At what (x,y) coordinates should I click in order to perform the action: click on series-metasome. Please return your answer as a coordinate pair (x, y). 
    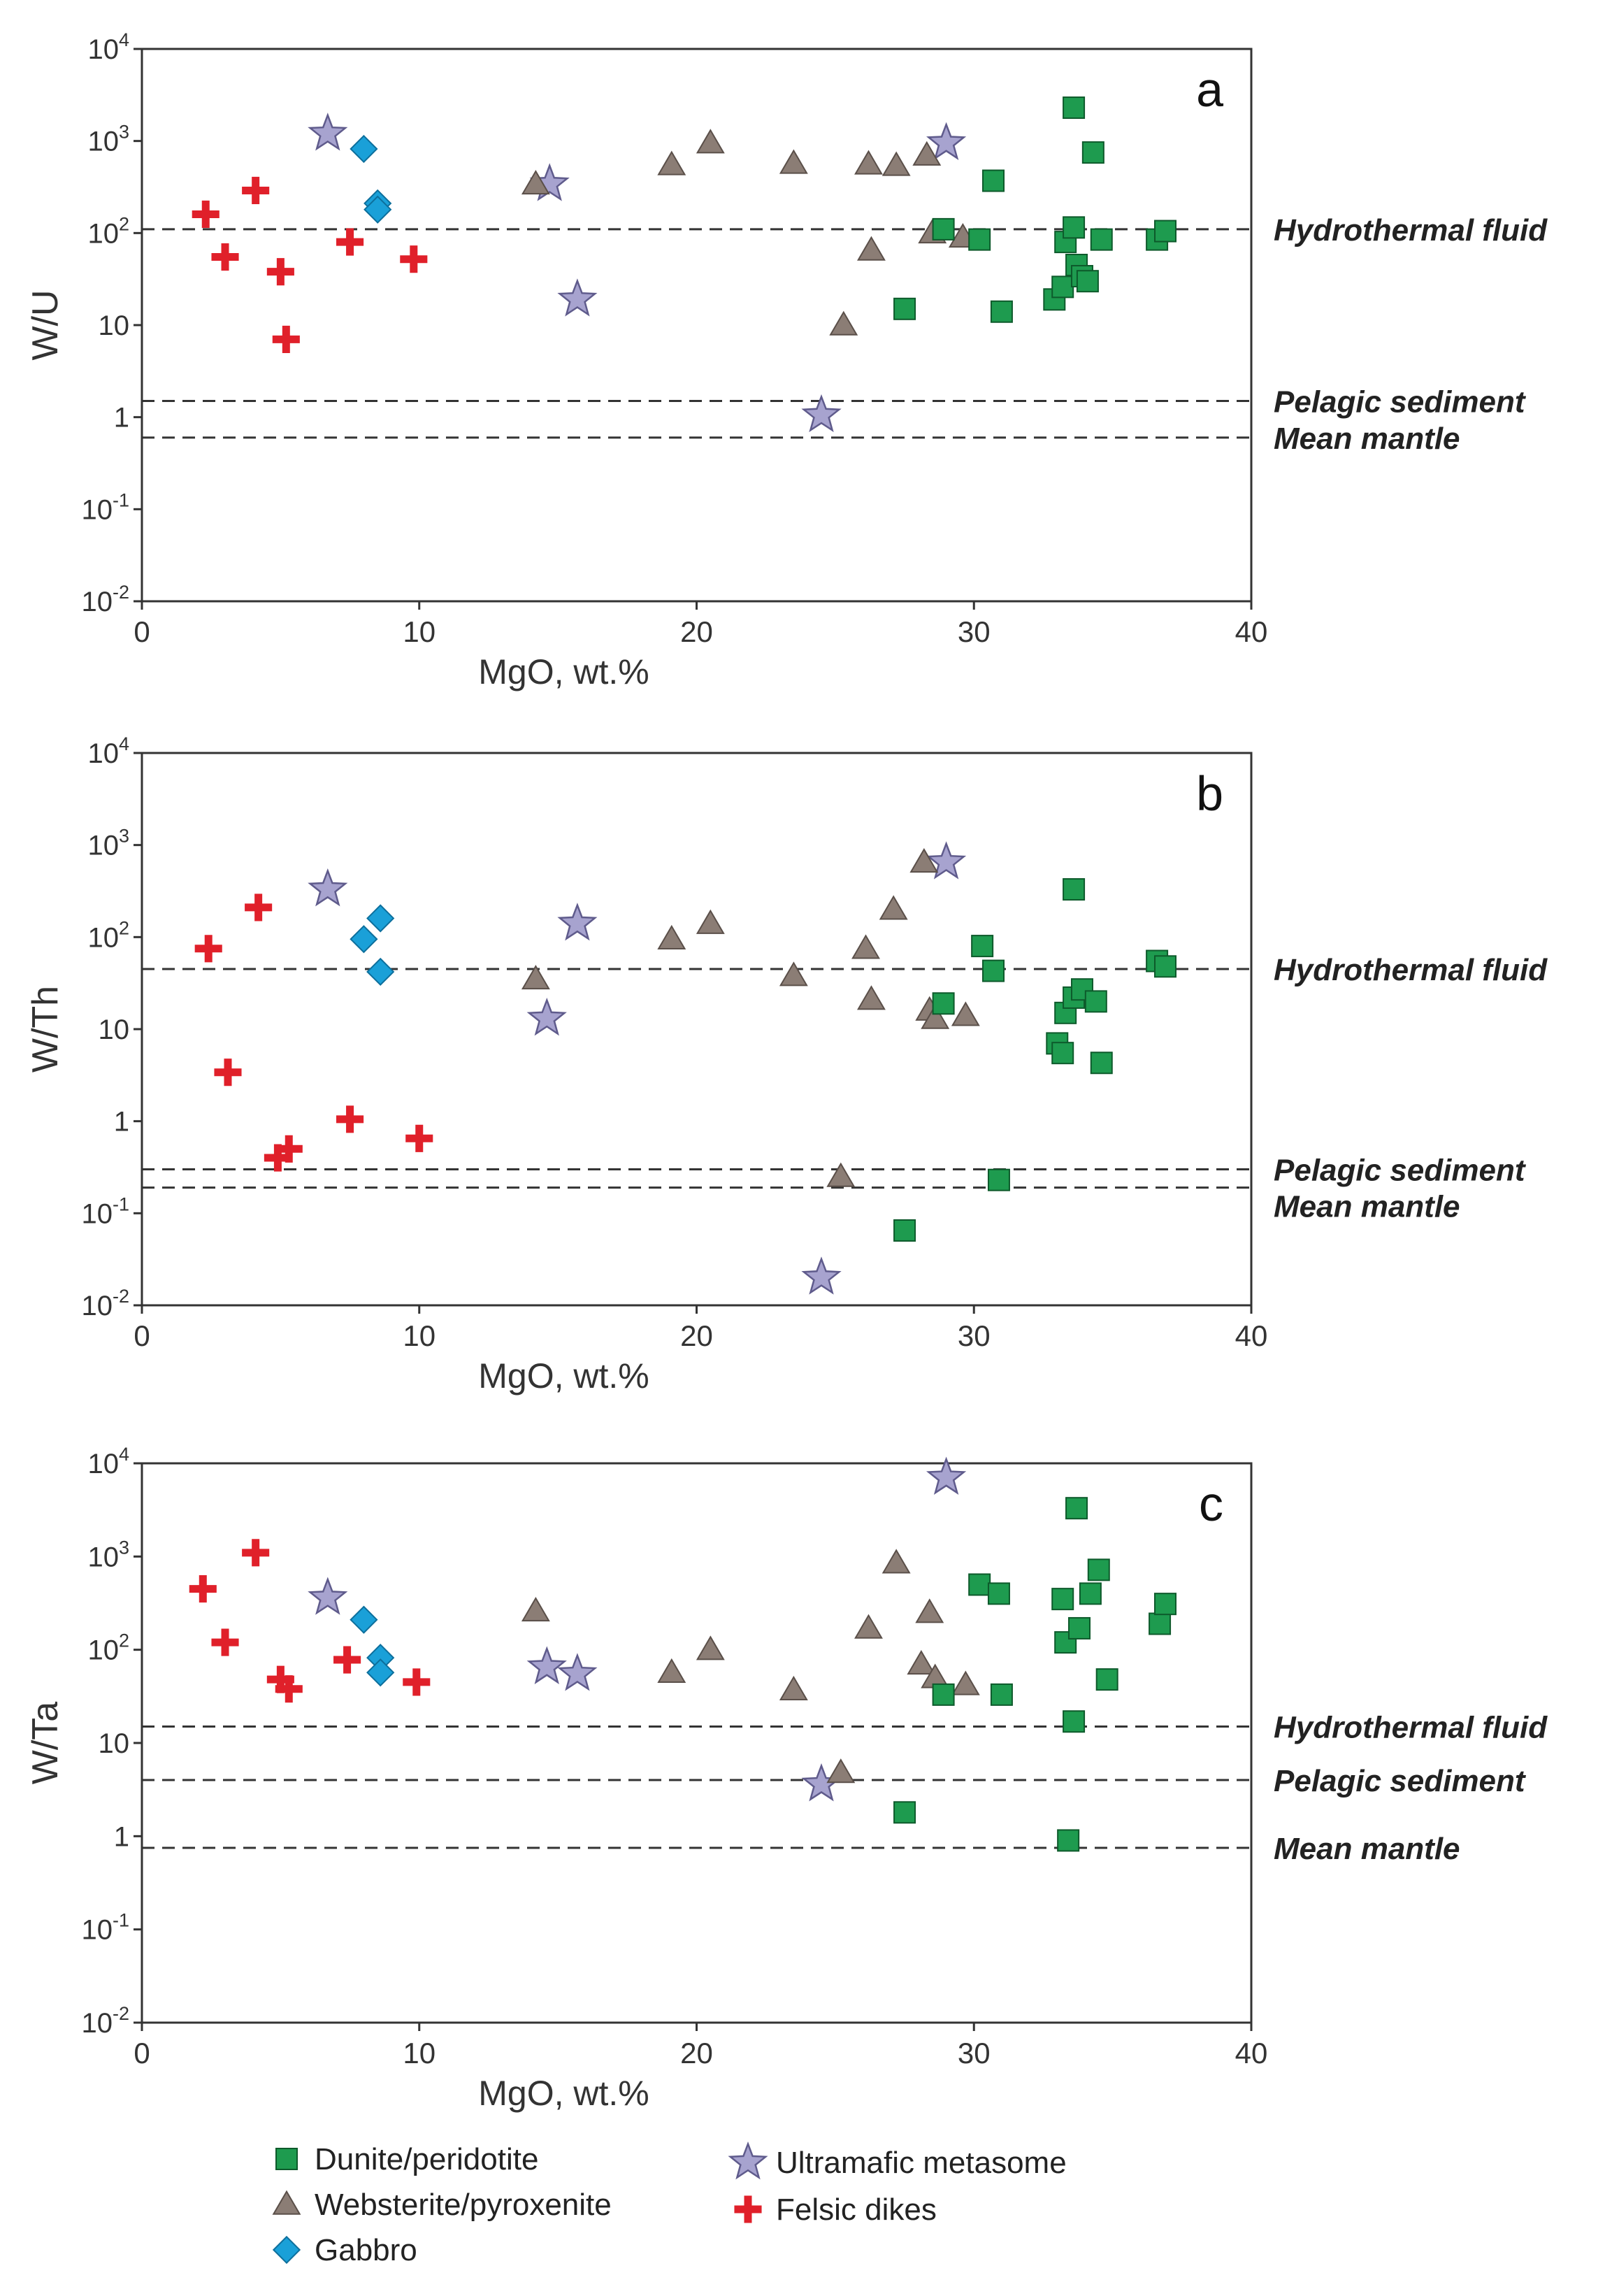
    Looking at the image, I should click on (638, 1068).